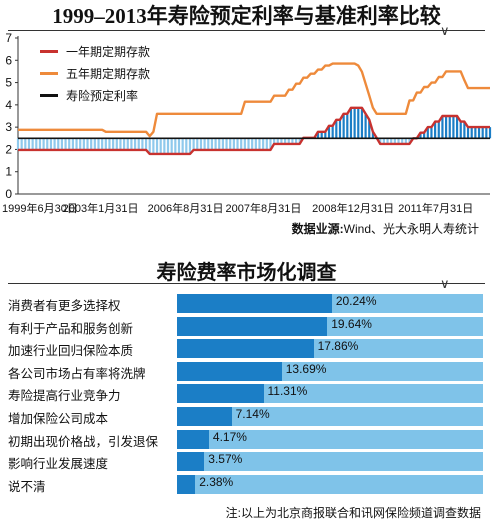 The image size is (493, 527). Describe the element at coordinates (49, 51) in the screenshot. I see `legend-swatch-red` at that location.